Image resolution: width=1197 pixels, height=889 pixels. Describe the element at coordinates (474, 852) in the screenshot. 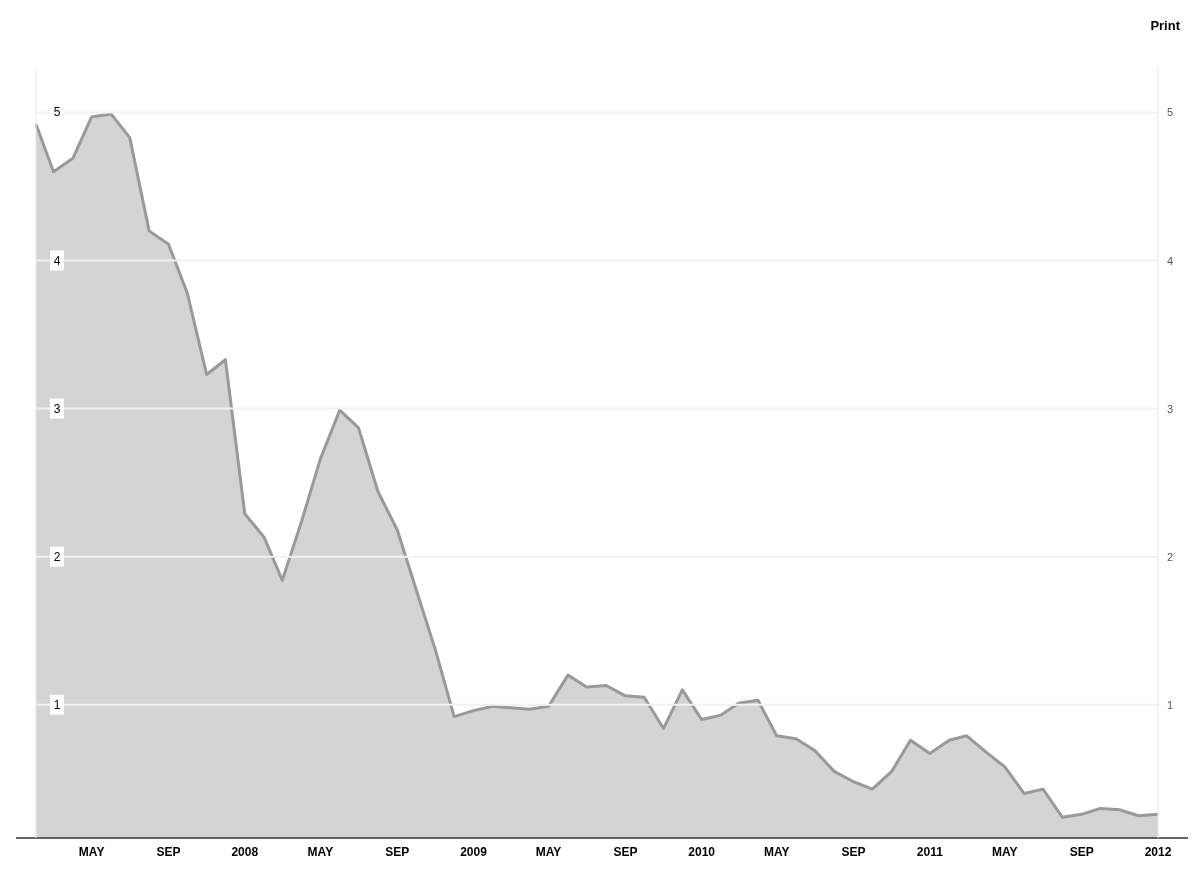

I see `x-tick-label: 2009` at that location.